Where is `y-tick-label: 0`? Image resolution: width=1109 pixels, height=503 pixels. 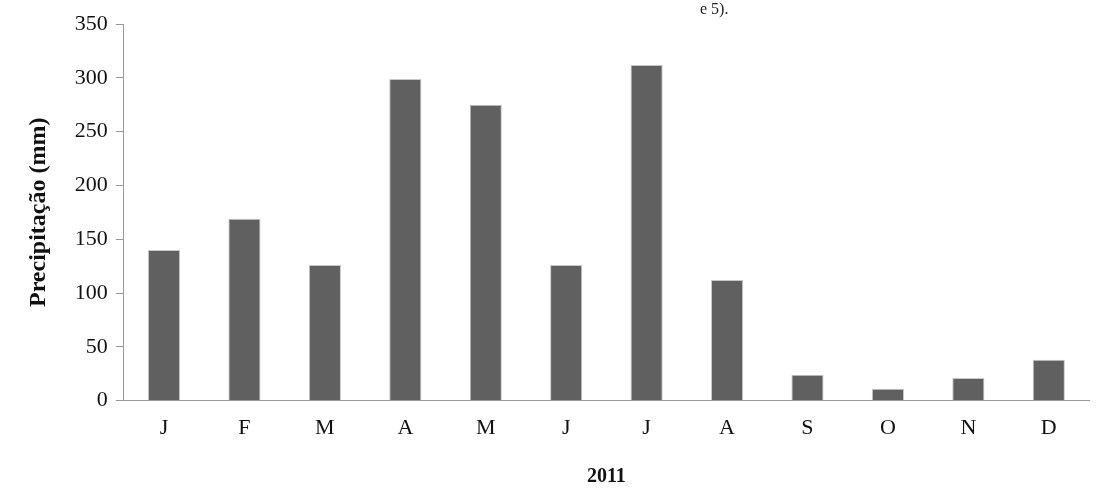
y-tick-label: 0 is located at coordinates (102, 399).